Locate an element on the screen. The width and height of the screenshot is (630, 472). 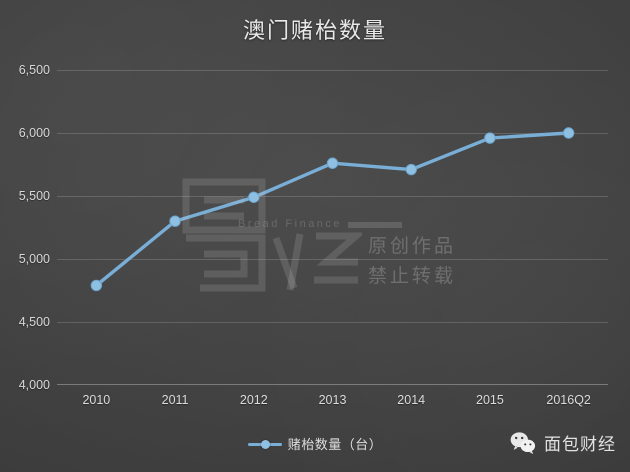
x-axis-line is located at coordinates (332, 384).